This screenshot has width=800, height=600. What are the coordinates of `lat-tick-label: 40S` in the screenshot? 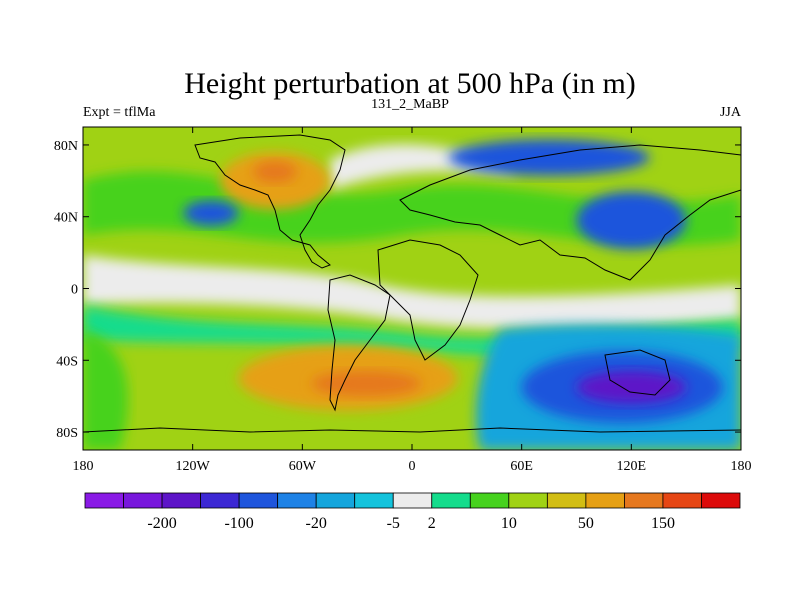 It's located at (67, 361).